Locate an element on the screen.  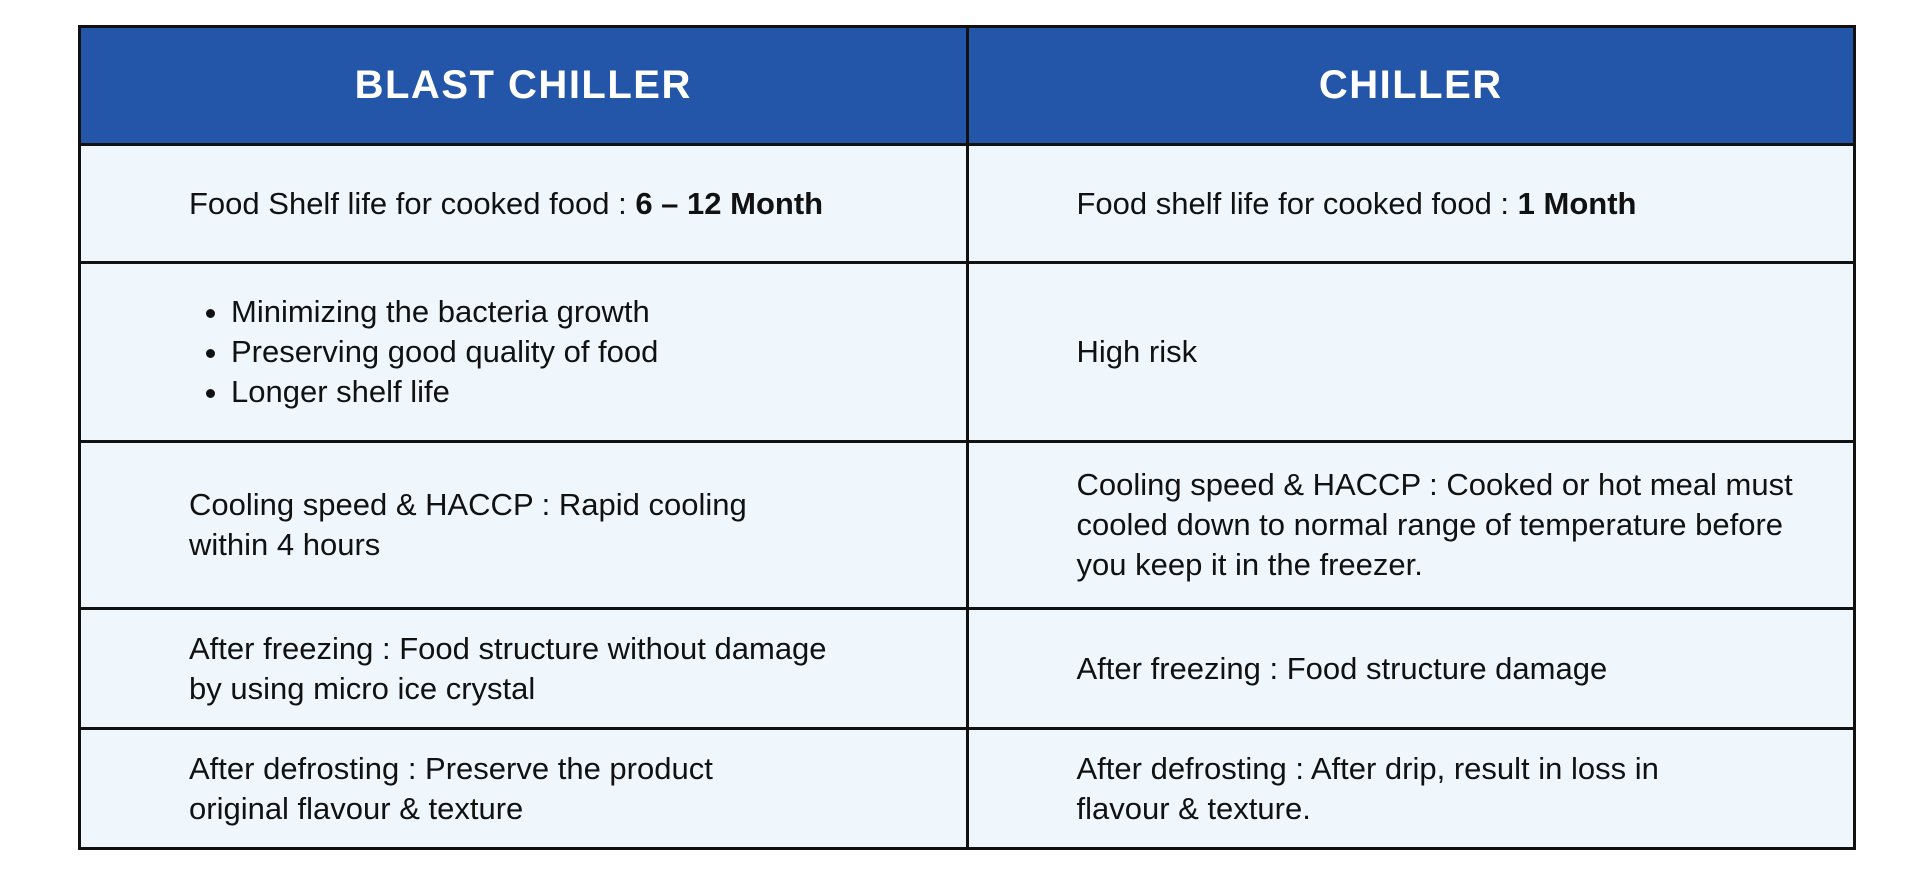
cell-chiller-quality: High risk is located at coordinates (1410, 352).